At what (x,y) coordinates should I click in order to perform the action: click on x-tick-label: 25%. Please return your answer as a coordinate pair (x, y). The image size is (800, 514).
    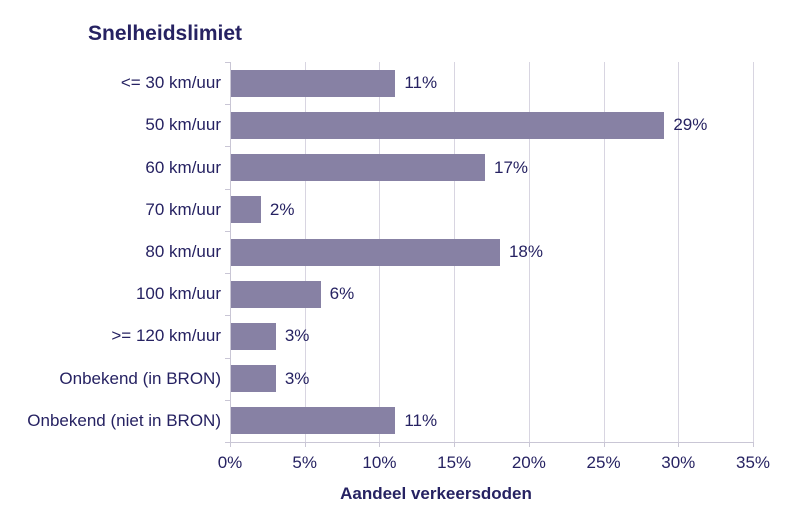
    Looking at the image, I should click on (603, 462).